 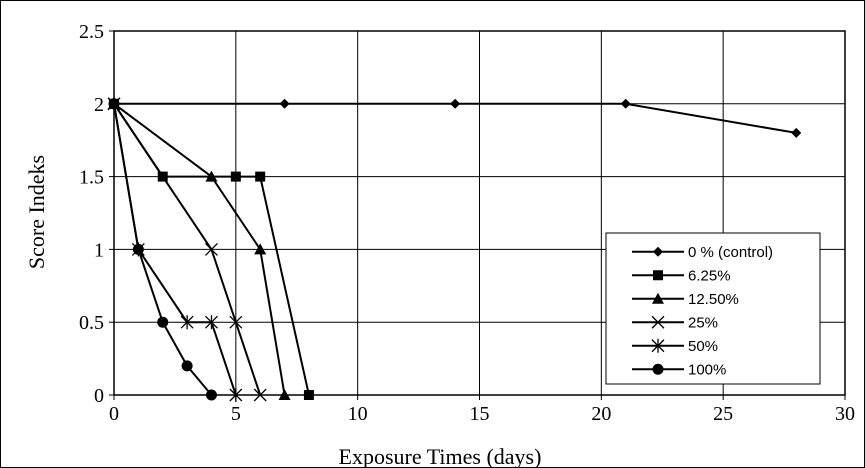 I want to click on y-tick-label: 0.5, so click(x=91, y=323).